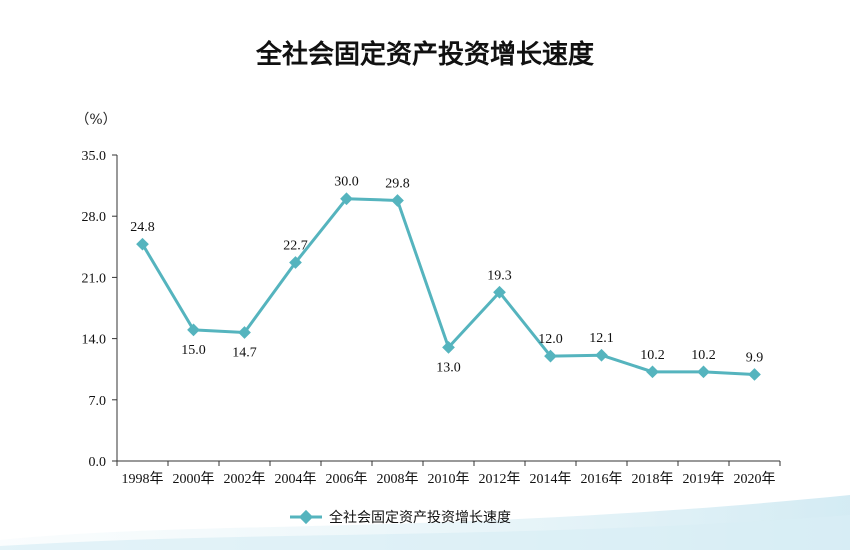 Image resolution: width=850 pixels, height=550 pixels. Describe the element at coordinates (306, 517) in the screenshot. I see `legend-marker` at that location.